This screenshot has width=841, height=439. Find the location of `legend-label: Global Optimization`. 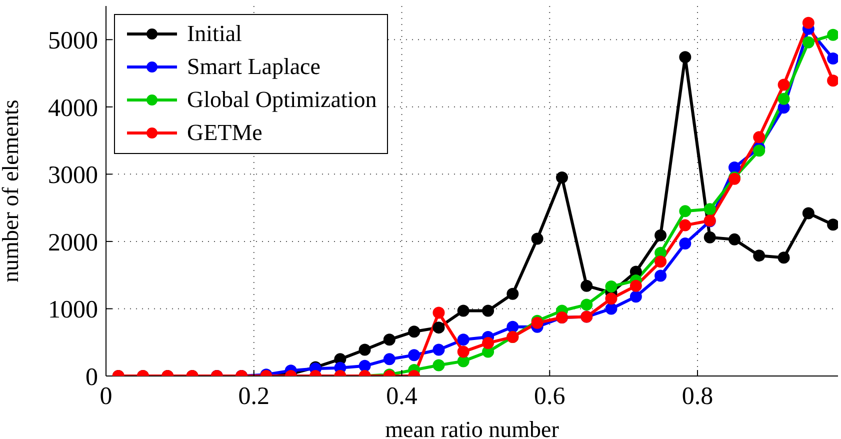

legend-label: Global Optimization is located at coordinates (282, 100).